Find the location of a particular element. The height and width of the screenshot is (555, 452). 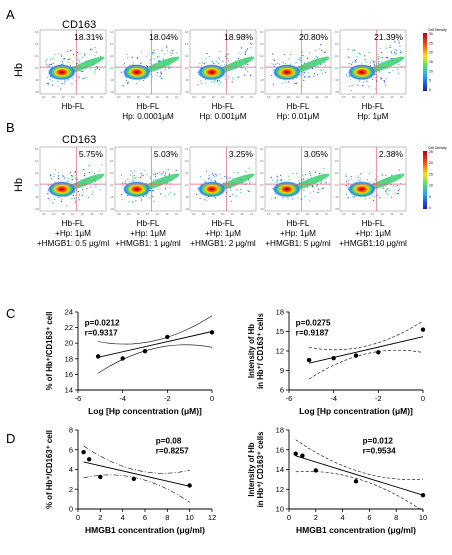

panel-caption: +Hp: 1μM is located at coordinates (298, 233).